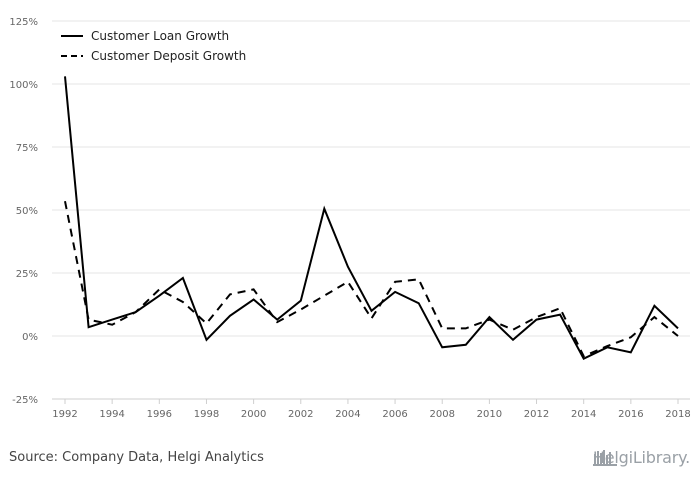 Image resolution: width=700 pixels, height=483 pixels. I want to click on y-tick-label: -25%, so click(25, 400).